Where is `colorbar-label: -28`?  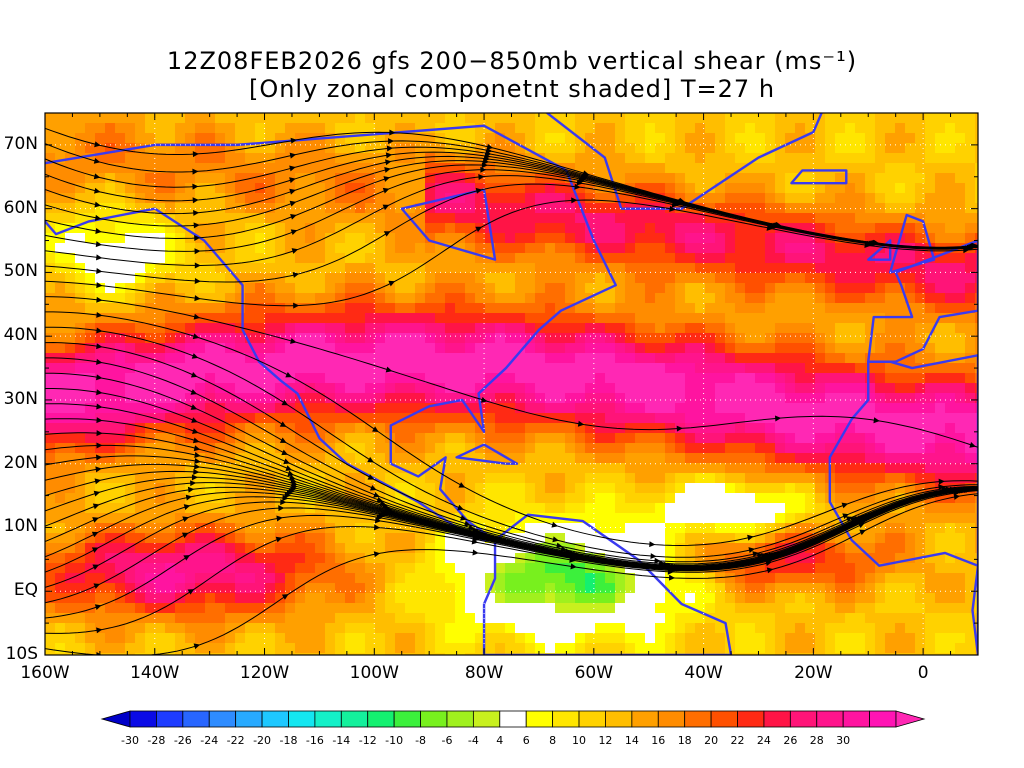
colorbar-label: -28 is located at coordinates (156, 740).